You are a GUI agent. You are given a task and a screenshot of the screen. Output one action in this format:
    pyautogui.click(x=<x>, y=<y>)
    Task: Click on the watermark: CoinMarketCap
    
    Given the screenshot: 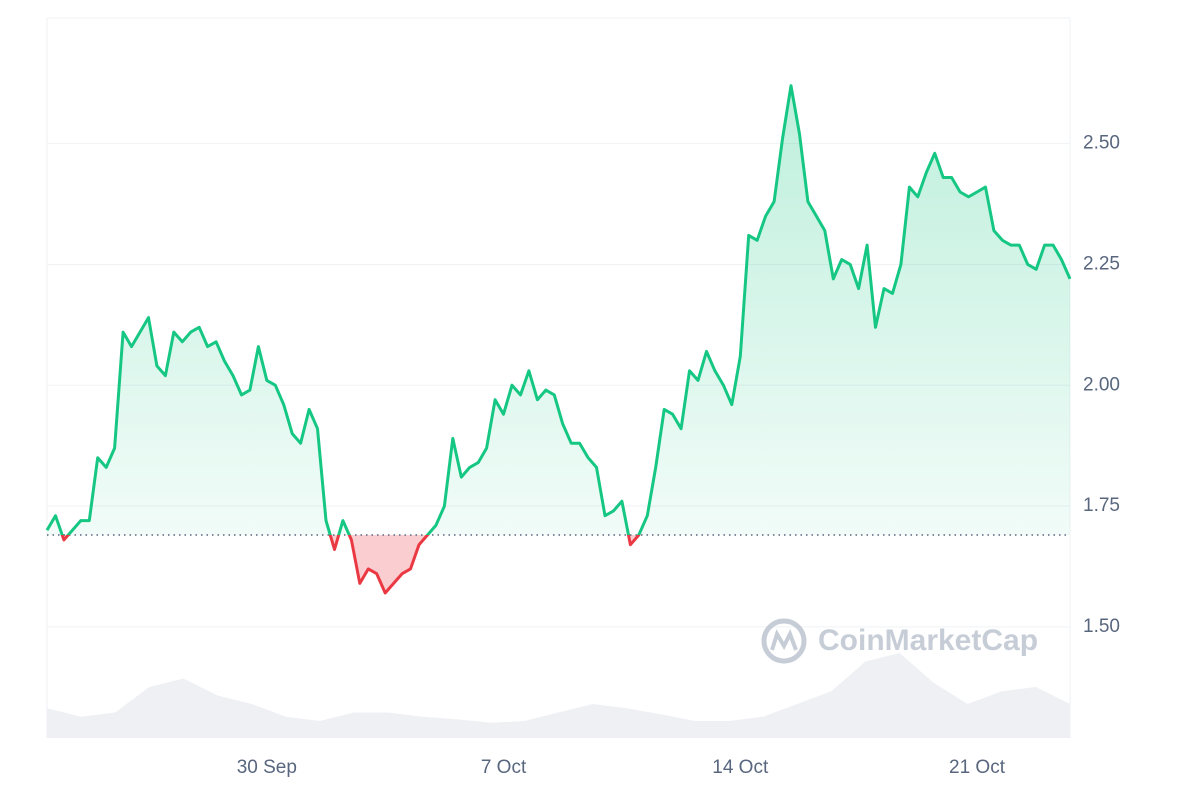 What is the action you would take?
    pyautogui.click(x=899, y=641)
    